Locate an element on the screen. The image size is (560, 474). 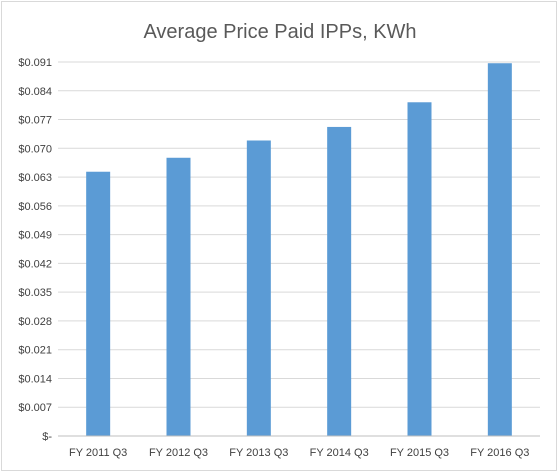
y-tick-label: $0.056 is located at coordinates (35, 207).